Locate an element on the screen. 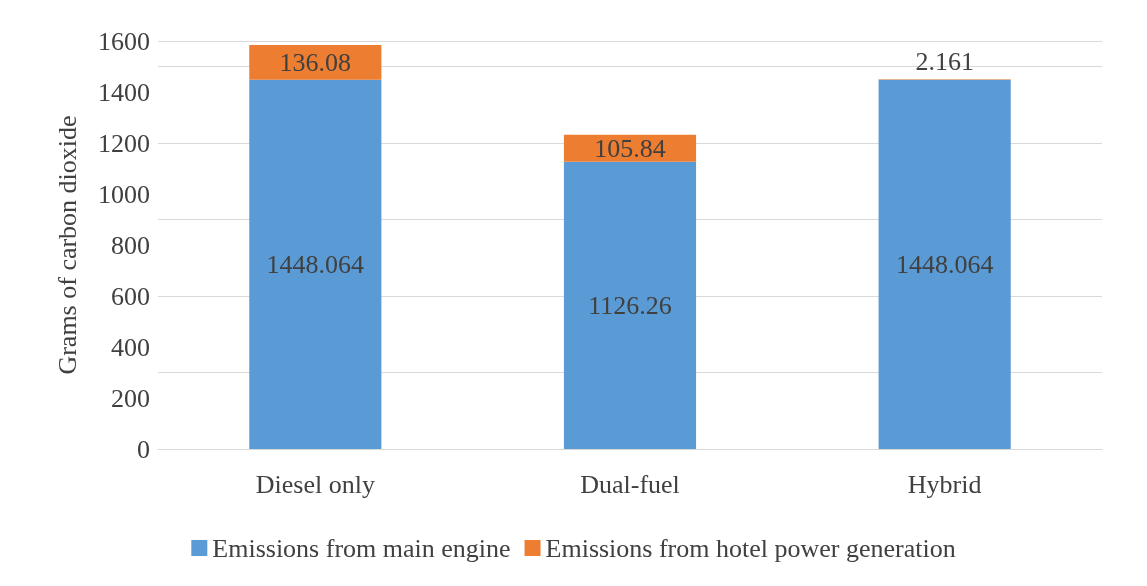 The image size is (1147, 586). data-label: 1126.26 is located at coordinates (630, 305).